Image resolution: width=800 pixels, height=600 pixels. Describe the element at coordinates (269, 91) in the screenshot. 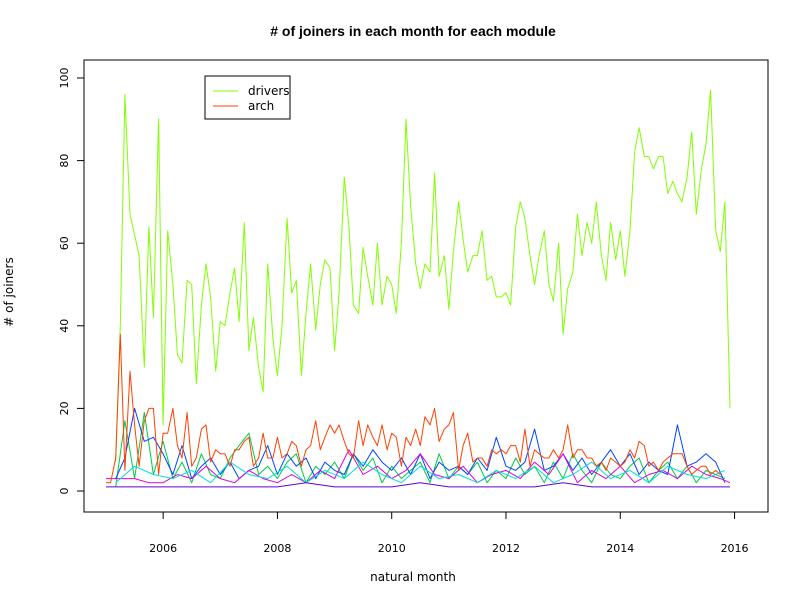

I see `legend-label-drivers: drivers` at that location.